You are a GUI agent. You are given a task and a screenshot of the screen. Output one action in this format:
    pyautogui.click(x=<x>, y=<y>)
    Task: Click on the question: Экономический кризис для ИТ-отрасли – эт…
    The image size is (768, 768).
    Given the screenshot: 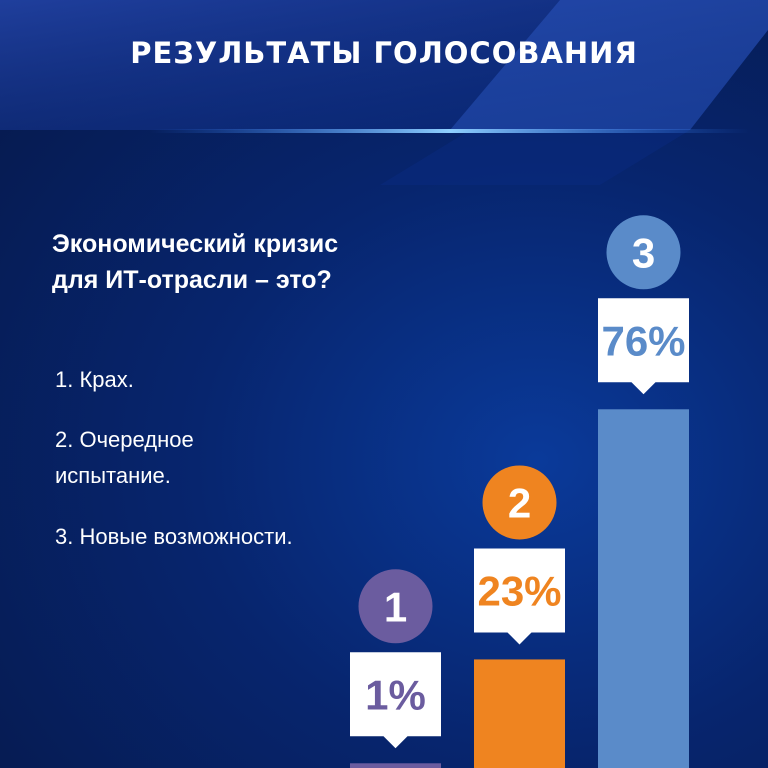 What is the action you would take?
    pyautogui.click(x=195, y=262)
    